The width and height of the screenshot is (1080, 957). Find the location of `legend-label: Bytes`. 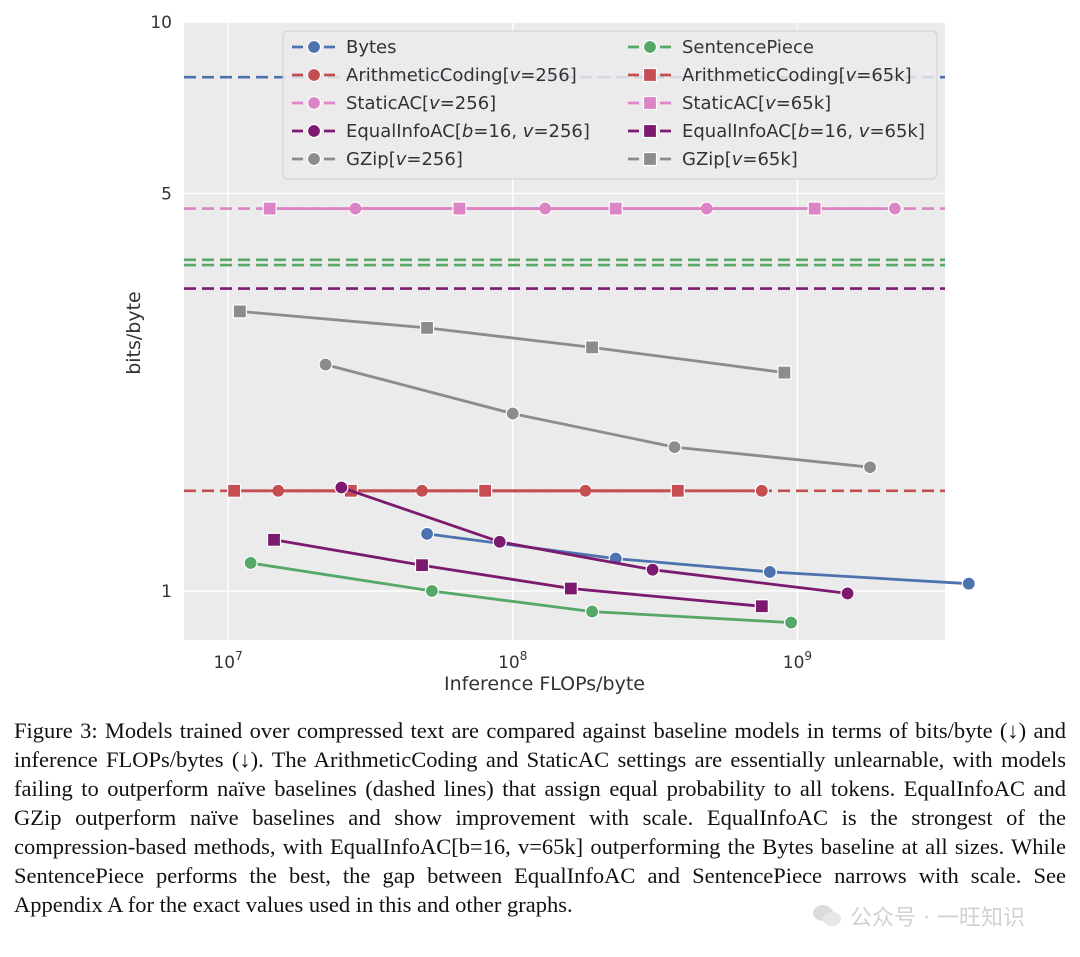

legend-label: Bytes is located at coordinates (371, 47).